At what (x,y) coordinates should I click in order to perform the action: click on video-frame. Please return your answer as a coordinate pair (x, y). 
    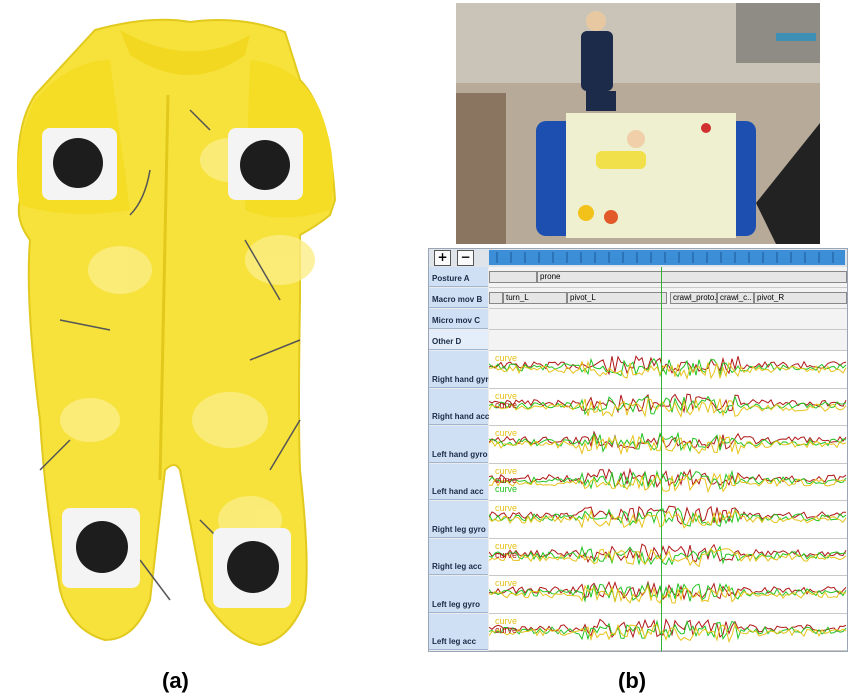
    Looking at the image, I should click on (638, 123).